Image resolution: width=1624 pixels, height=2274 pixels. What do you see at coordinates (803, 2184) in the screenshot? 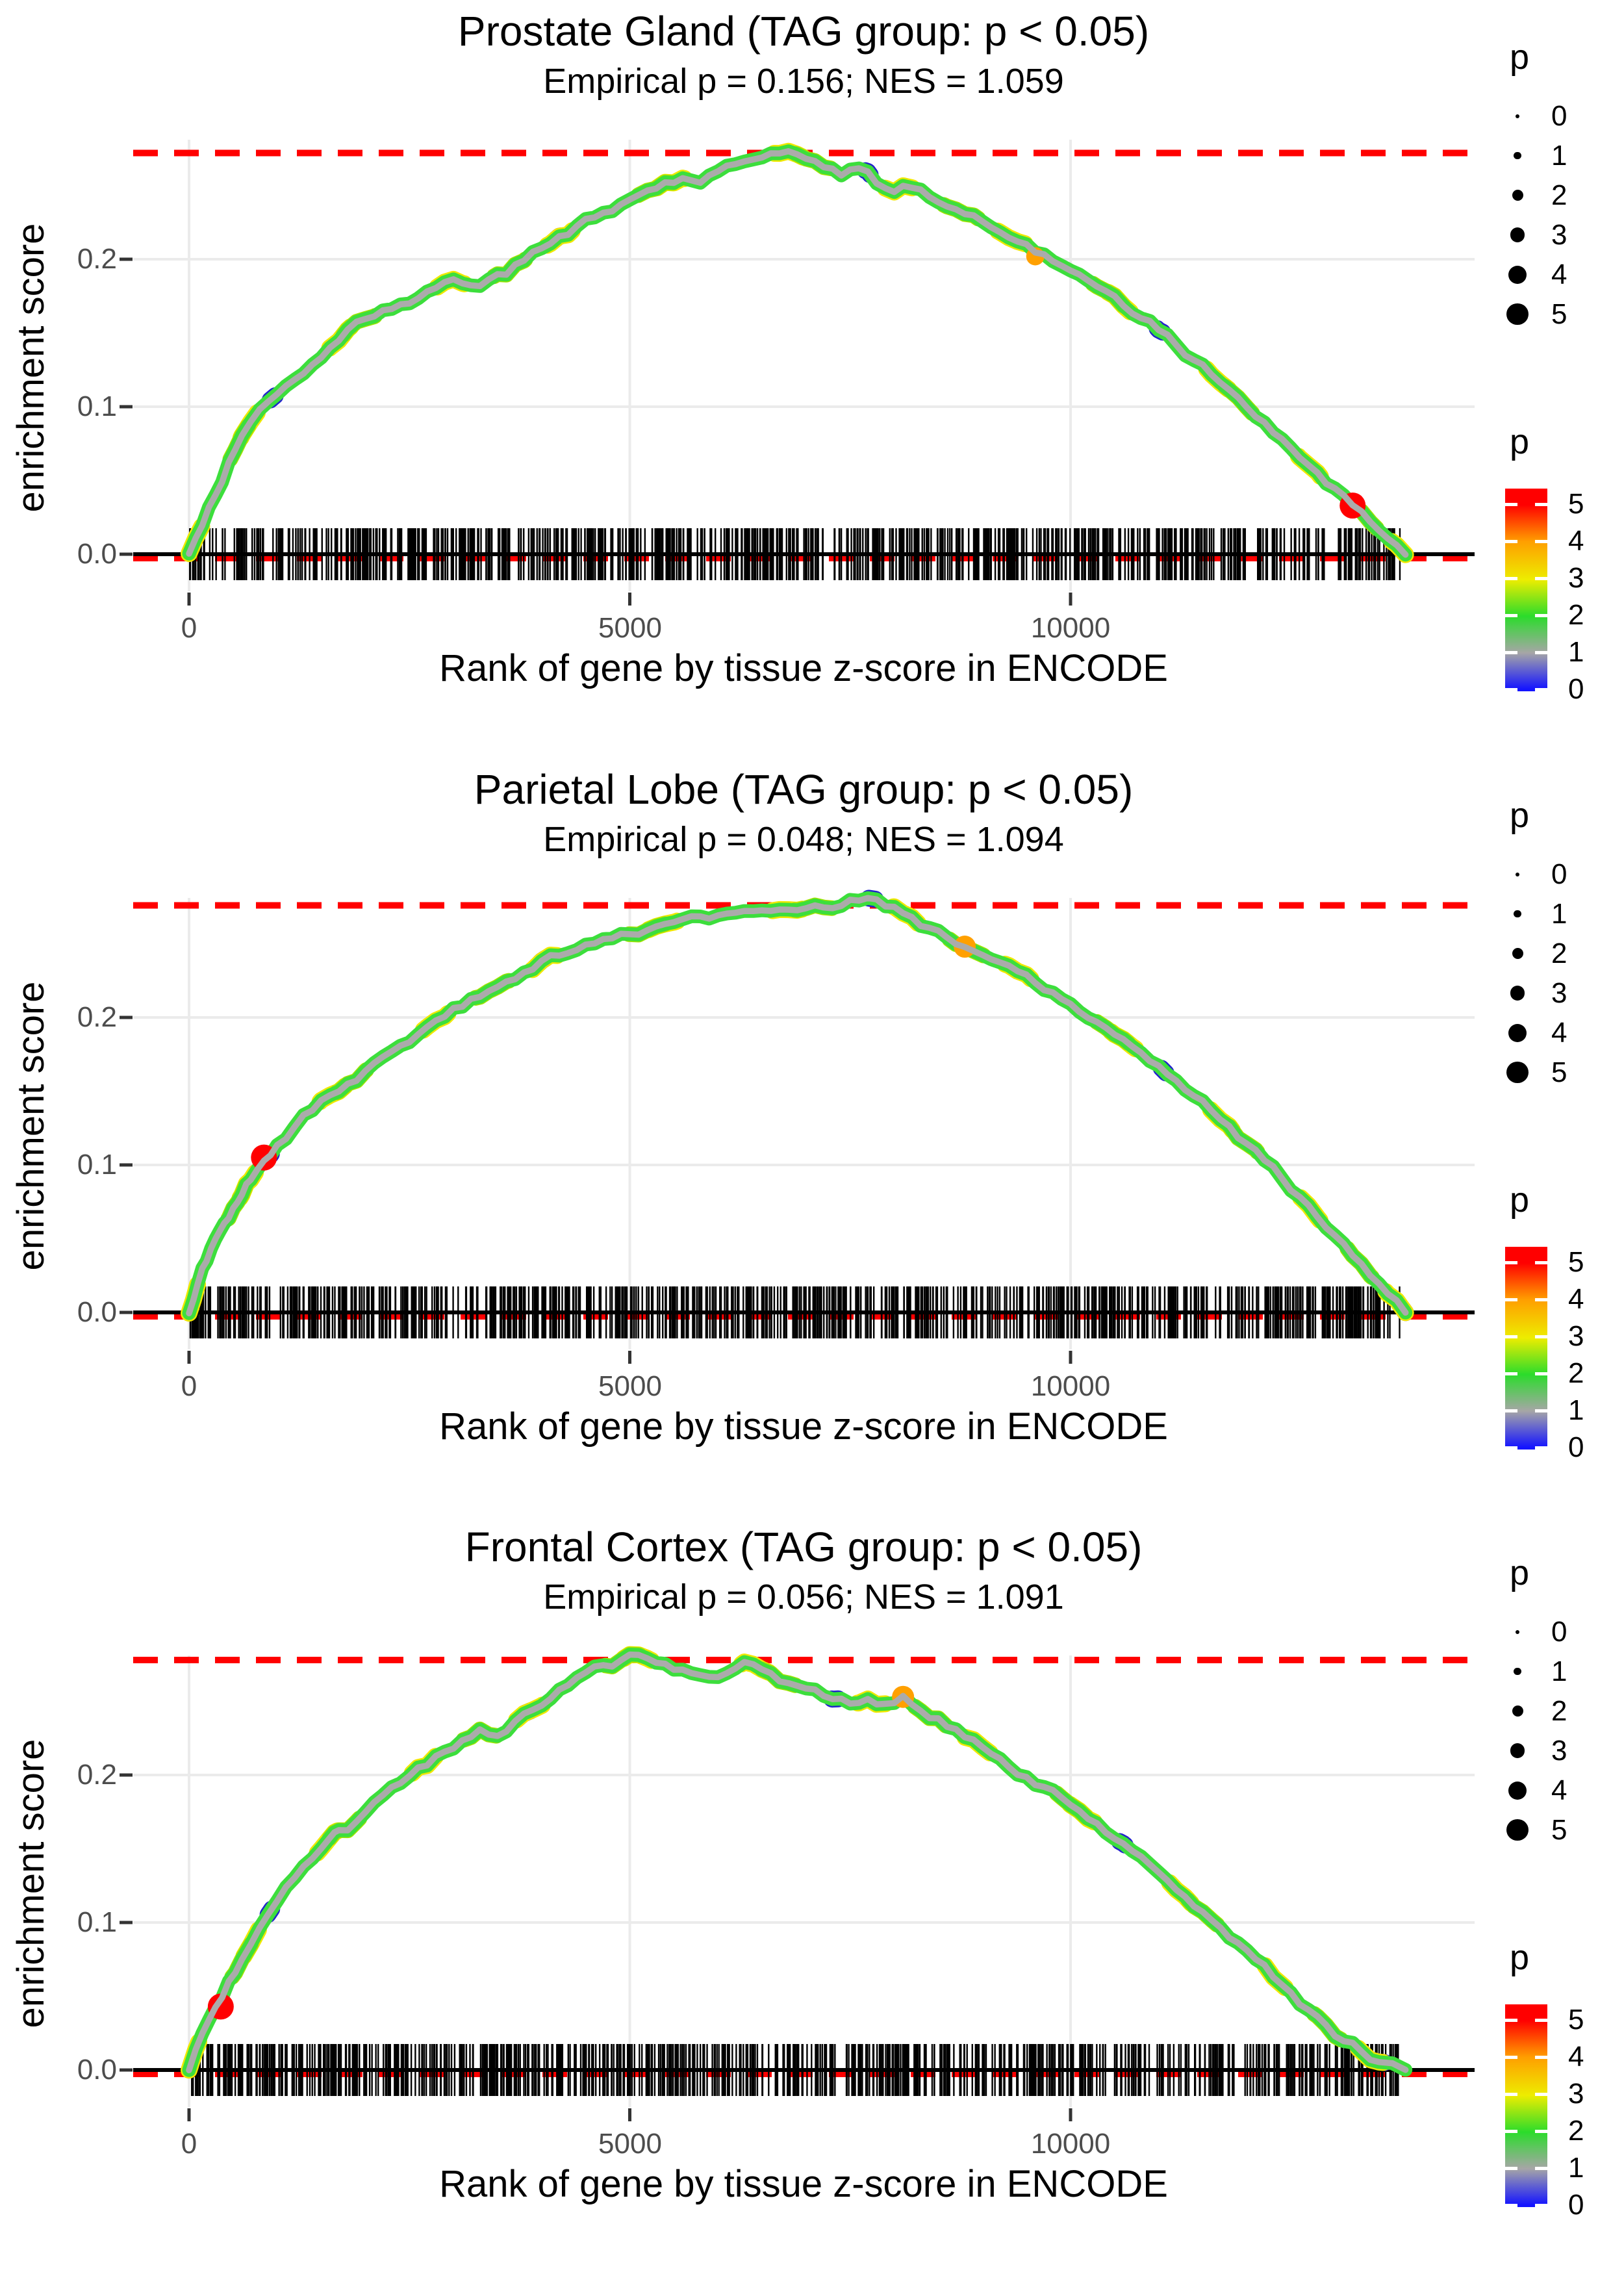
I see `x-axis-title: Rank of gene by tissue z-score in ENCODE` at bounding box center [803, 2184].